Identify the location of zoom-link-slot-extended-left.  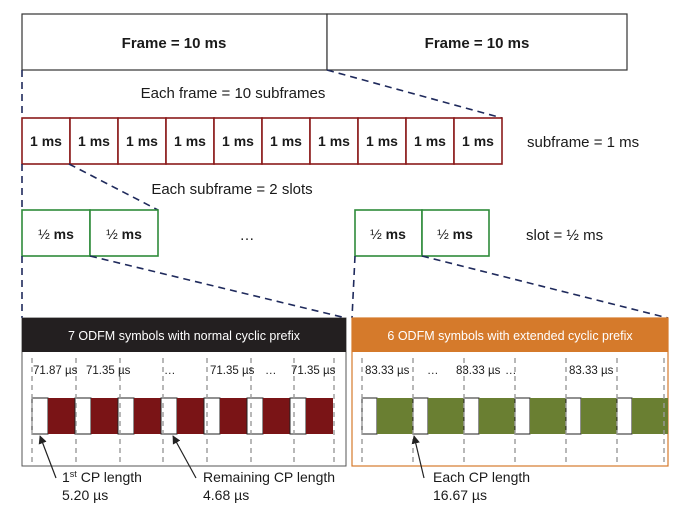
(353, 287).